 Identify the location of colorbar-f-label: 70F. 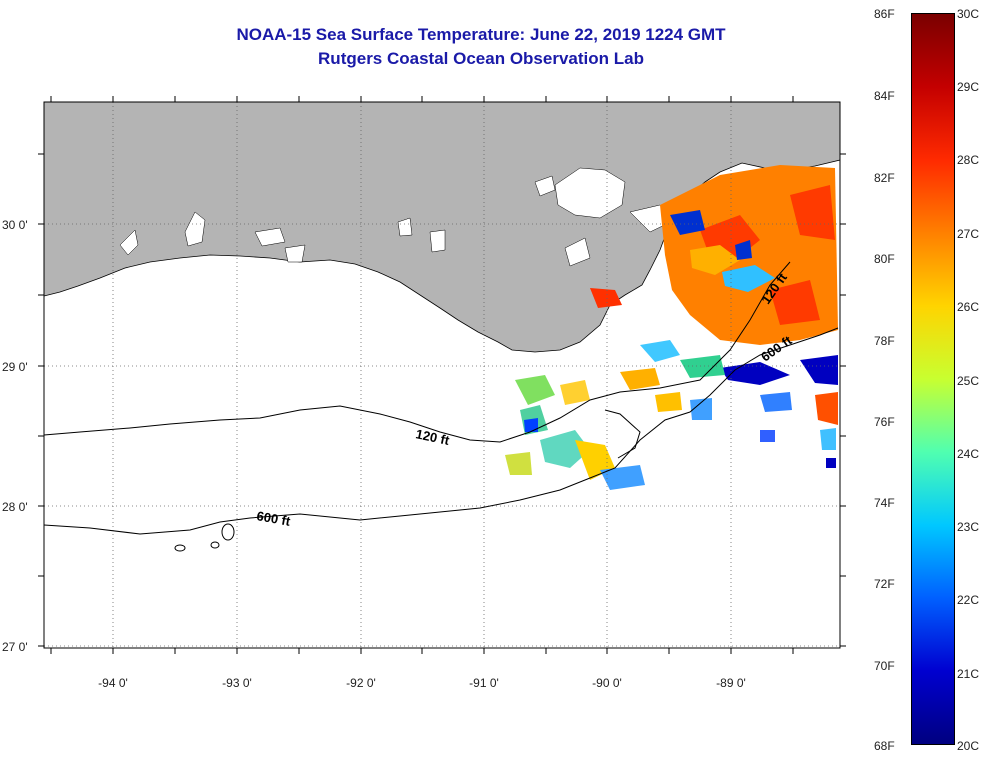
(884, 666).